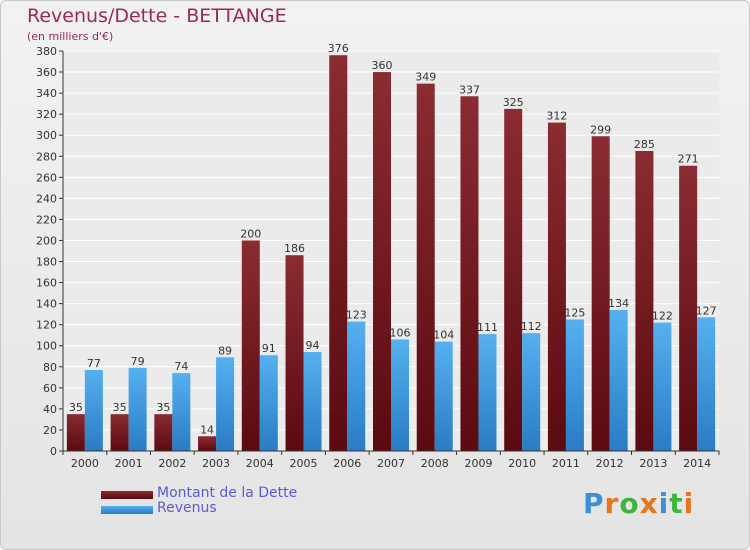 The image size is (750, 550). I want to click on y-tick-label: 300, so click(46, 135).